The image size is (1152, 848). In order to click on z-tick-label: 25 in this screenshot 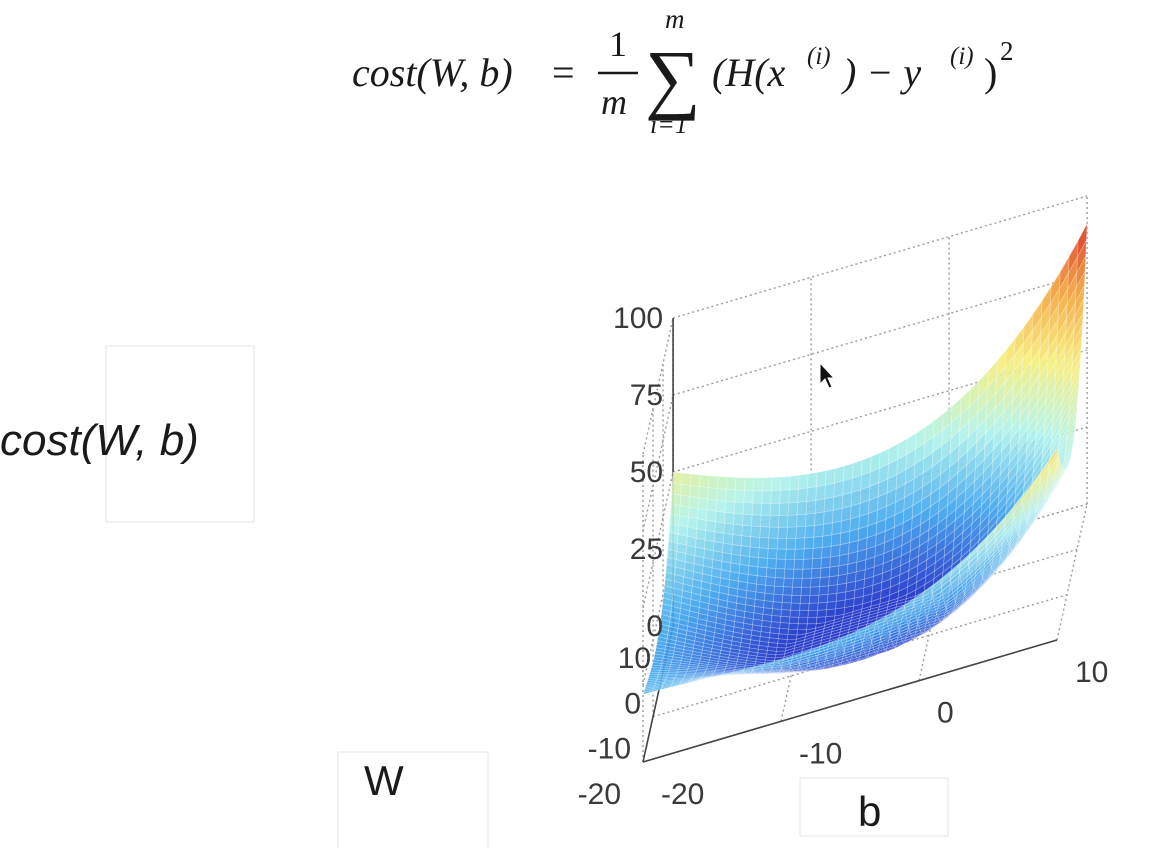, I will do `click(646, 549)`.